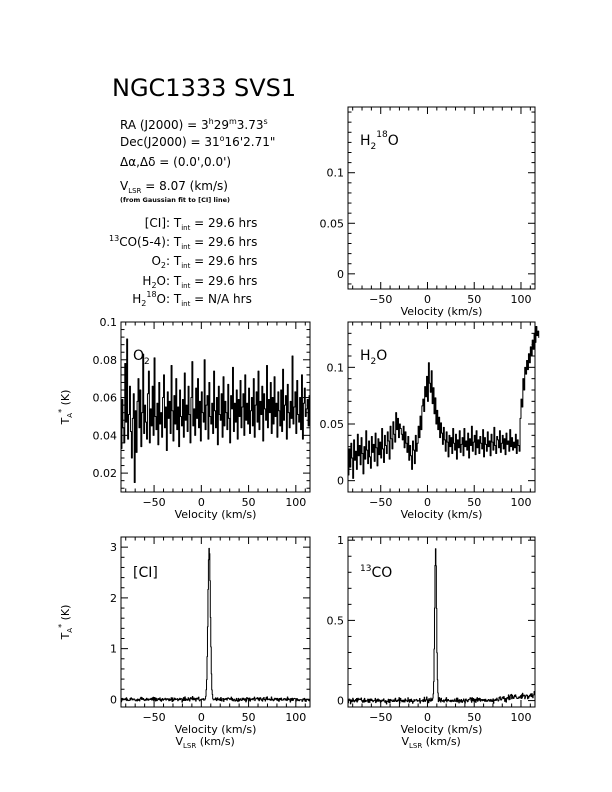  Describe the element at coordinates (105, 398) in the screenshot. I see `y-tick-label: 0.06` at that location.